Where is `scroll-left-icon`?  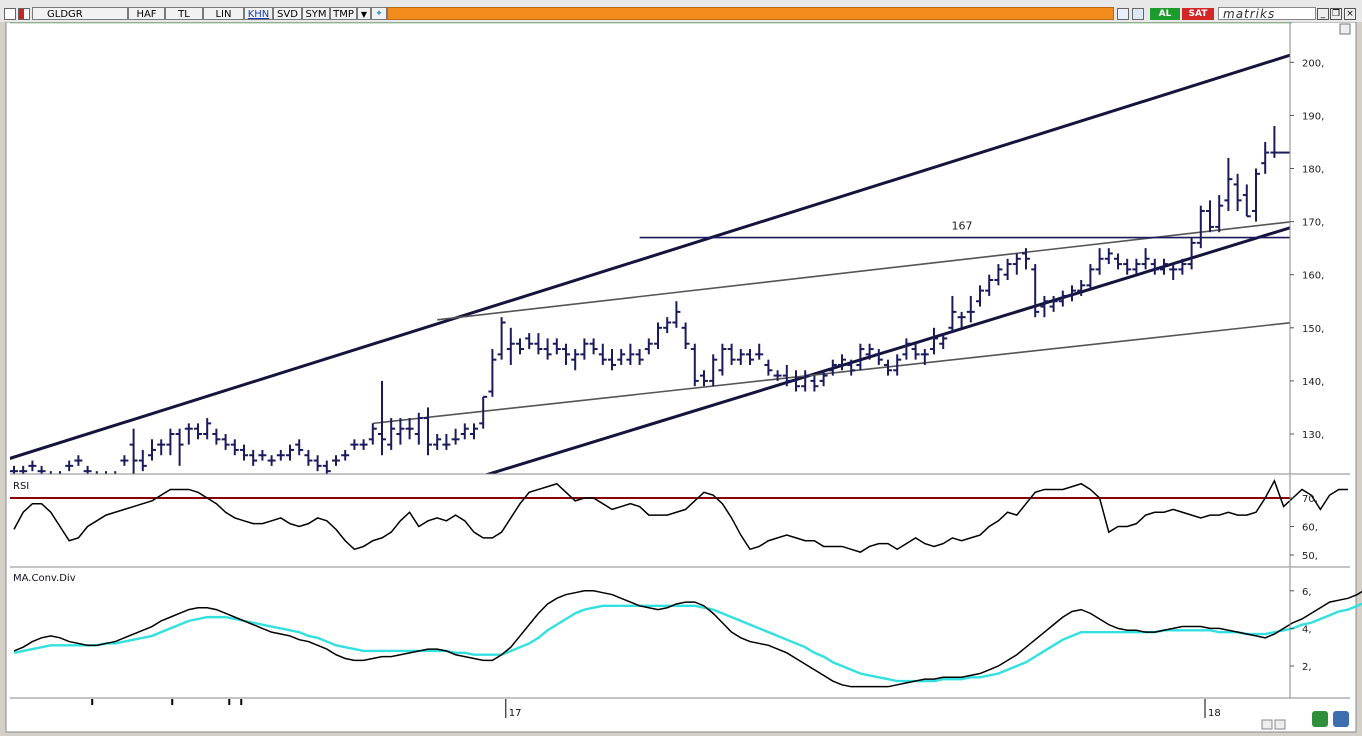
scroll-left-icon is located at coordinates (1267, 724).